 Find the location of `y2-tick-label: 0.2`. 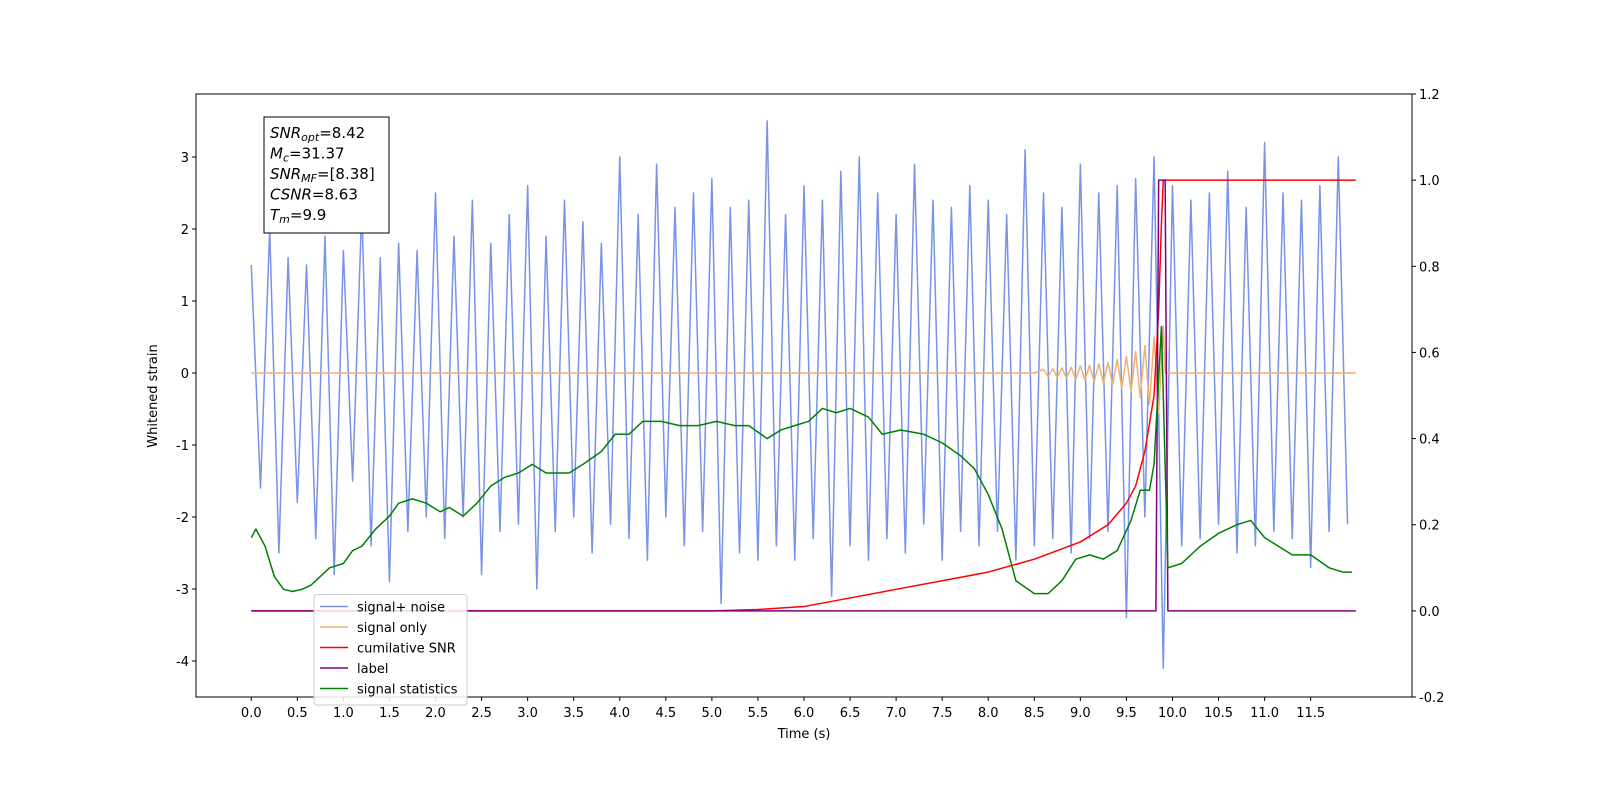

y2-tick-label: 0.2 is located at coordinates (1429, 526).